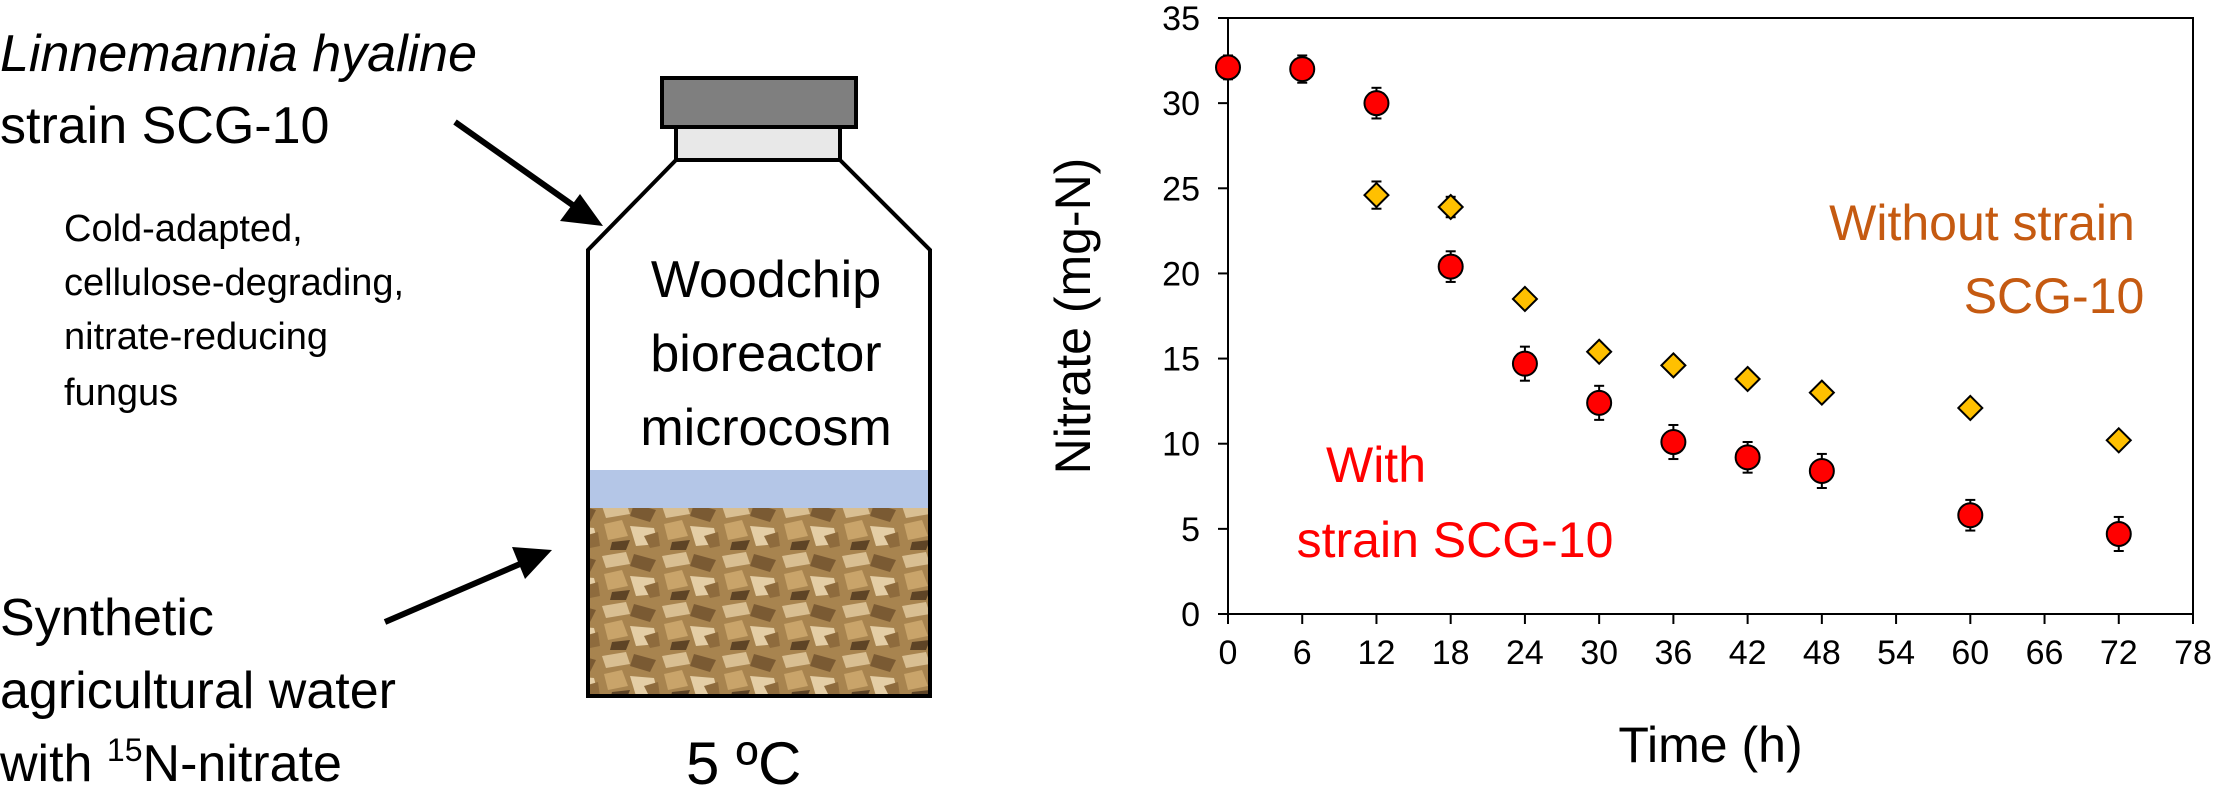  Describe the element at coordinates (766, 428) in the screenshot. I see `bottle-label-line: microcosm` at that location.